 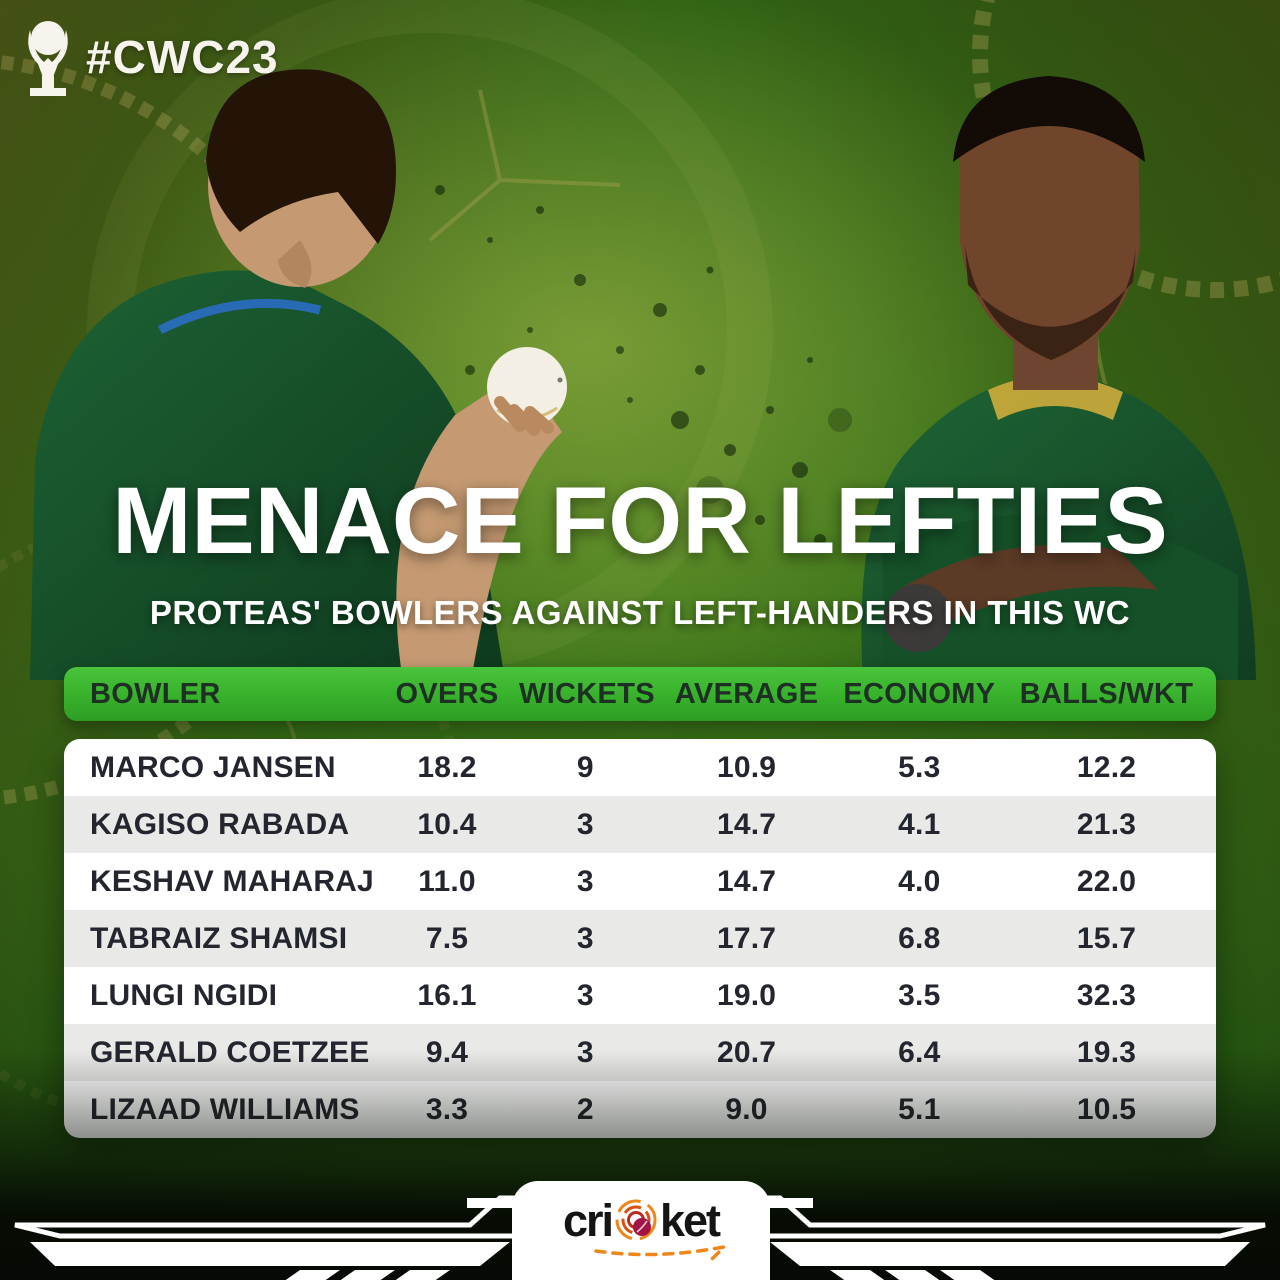 I want to click on cricket-logo-ball-icon, so click(x=636, y=1220).